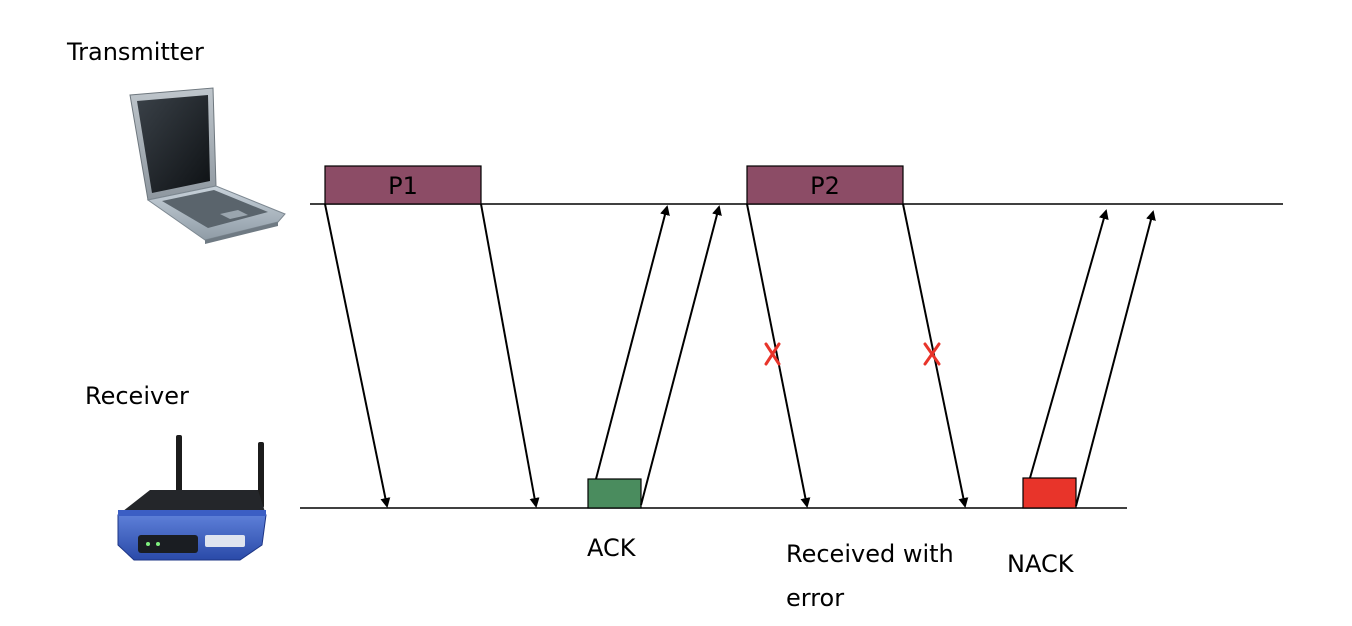 The height and width of the screenshot is (626, 1352). Describe the element at coordinates (192, 498) in the screenshot. I see `wireless-router-icon` at that location.